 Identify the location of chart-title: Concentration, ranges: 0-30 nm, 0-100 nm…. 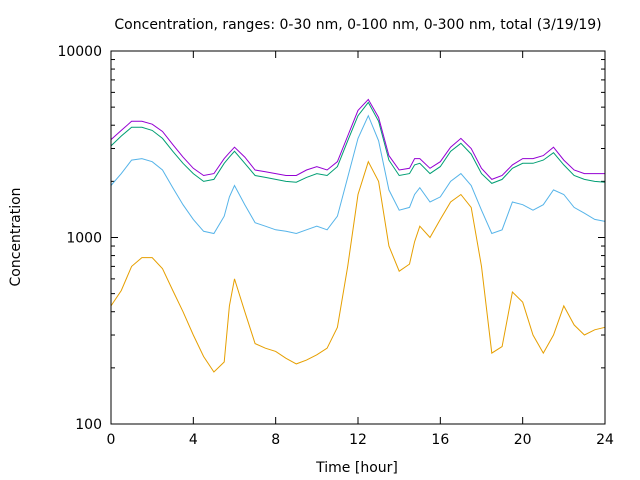
(357, 25).